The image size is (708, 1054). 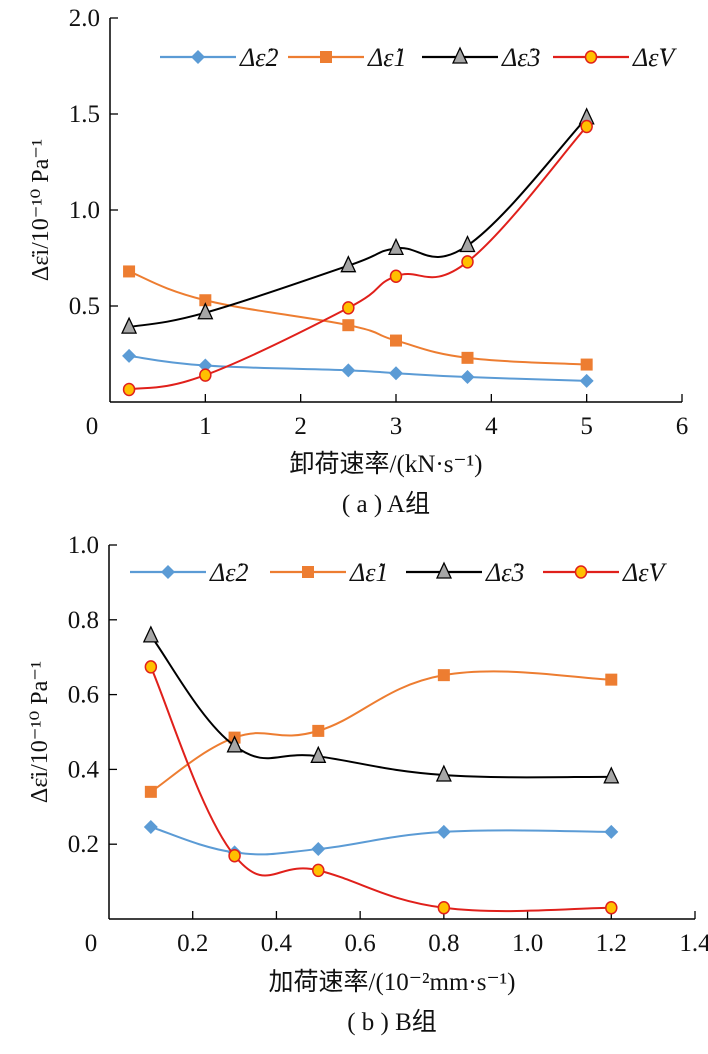 I want to click on legend-marker-square, so click(x=308, y=572).